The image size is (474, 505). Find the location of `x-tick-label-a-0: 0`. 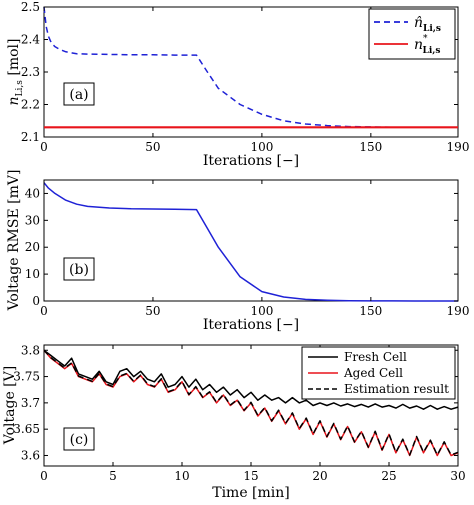

x-tick-label-a-0: 0 is located at coordinates (44, 147).